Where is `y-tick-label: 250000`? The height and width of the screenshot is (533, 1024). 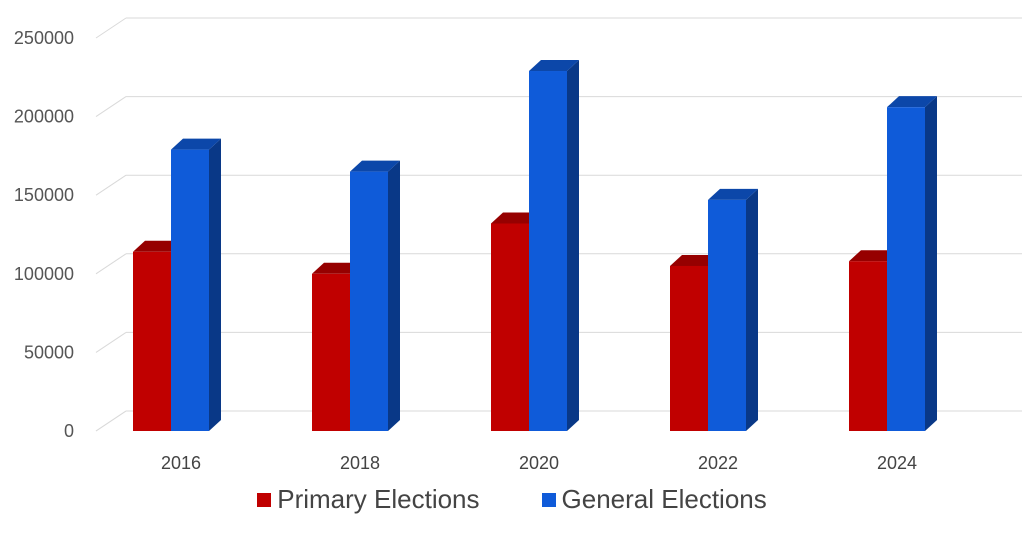 y-tick-label: 250000 is located at coordinates (44, 38).